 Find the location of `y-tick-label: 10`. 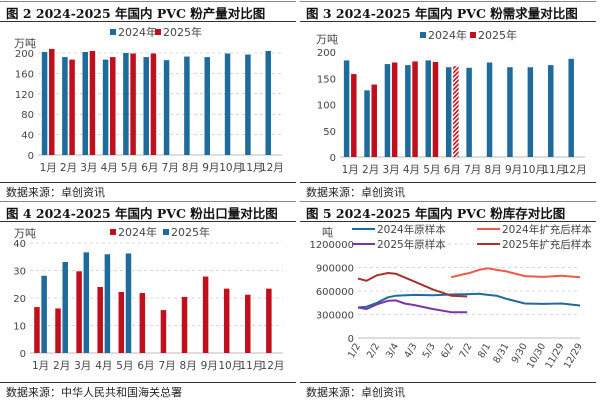

y-tick-label: 10 is located at coordinates (19, 327).